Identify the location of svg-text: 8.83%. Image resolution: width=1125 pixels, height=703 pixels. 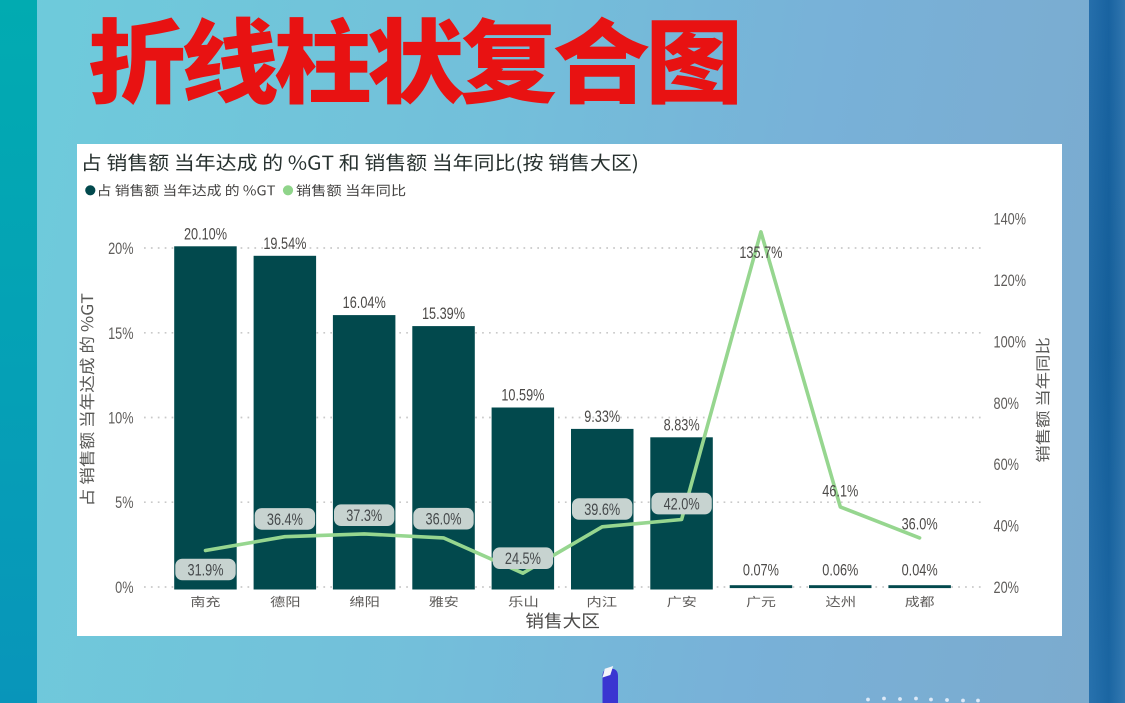
(682, 426).